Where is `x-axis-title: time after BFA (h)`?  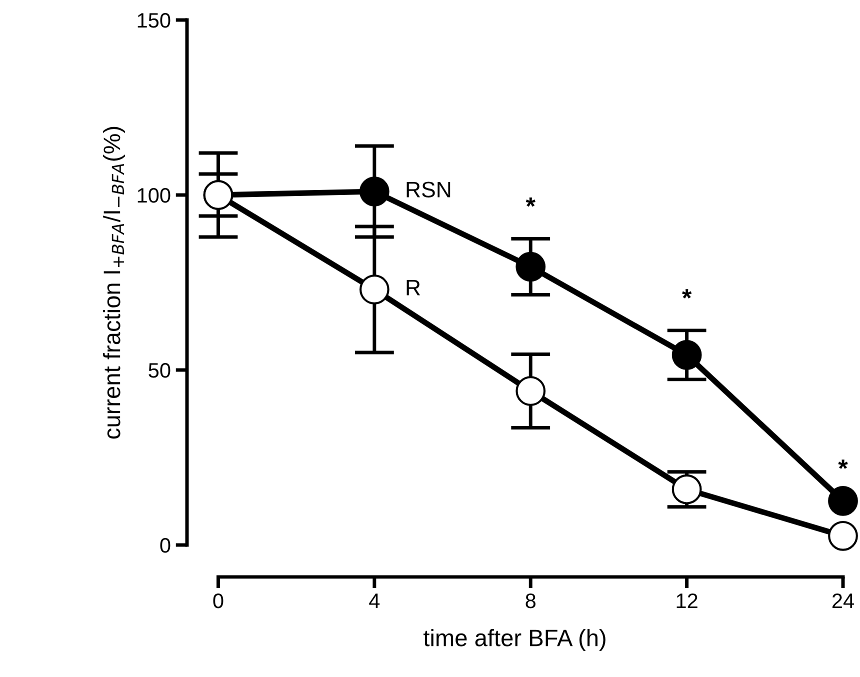
x-axis-title: time after BFA (h) is located at coordinates (515, 640).